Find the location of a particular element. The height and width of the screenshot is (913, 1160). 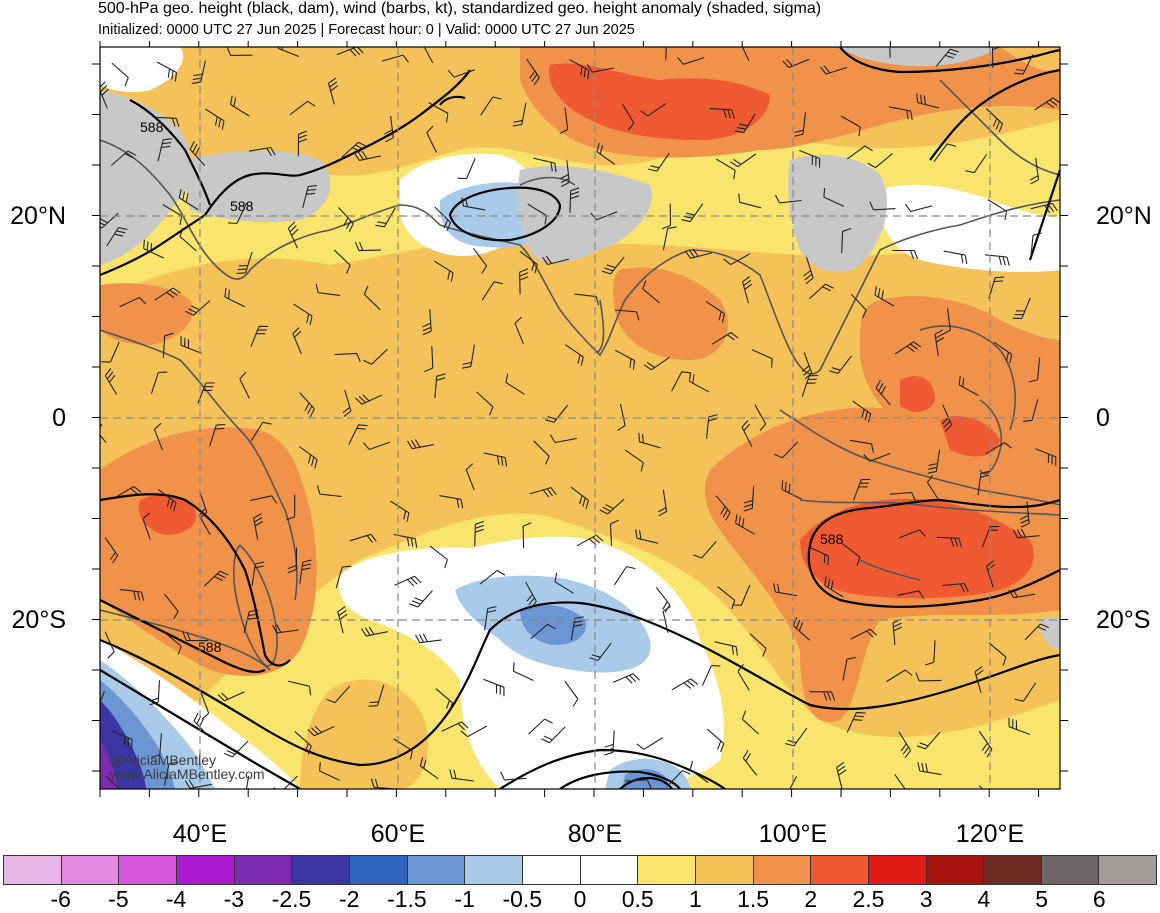

colorbar-tick-label: -0.5 is located at coordinates (522, 899).